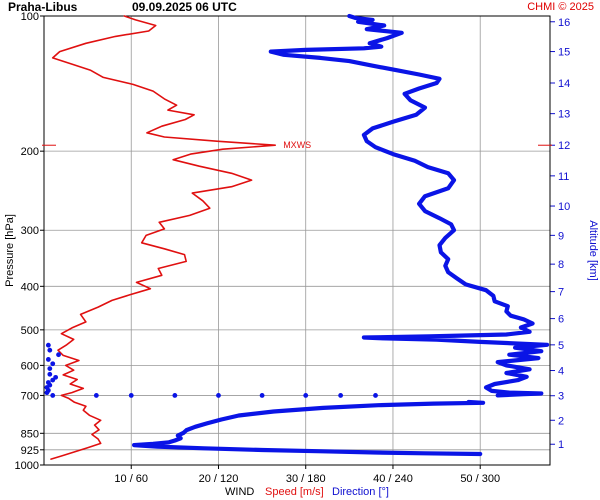 Image resolution: width=600 pixels, height=500 pixels. I want to click on altitude-tick-label: 11, so click(563, 177).